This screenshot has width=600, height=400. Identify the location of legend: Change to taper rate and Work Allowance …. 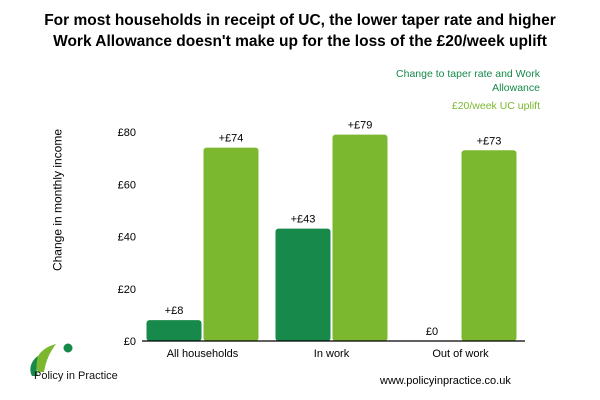
(460, 90).